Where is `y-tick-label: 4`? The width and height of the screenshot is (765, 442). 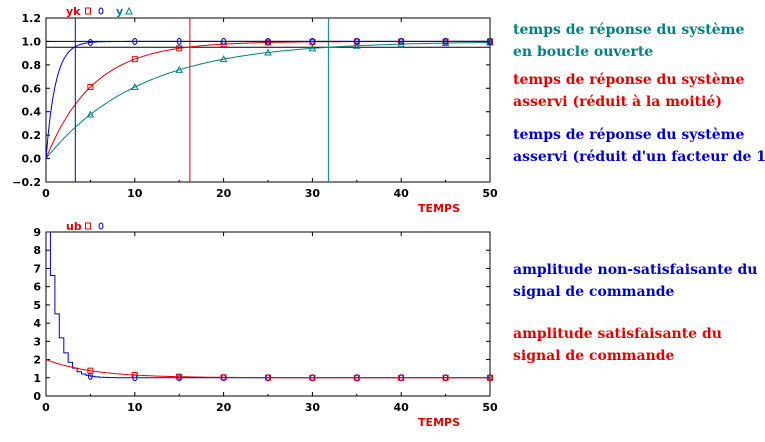 y-tick-label: 4 is located at coordinates (37, 323).